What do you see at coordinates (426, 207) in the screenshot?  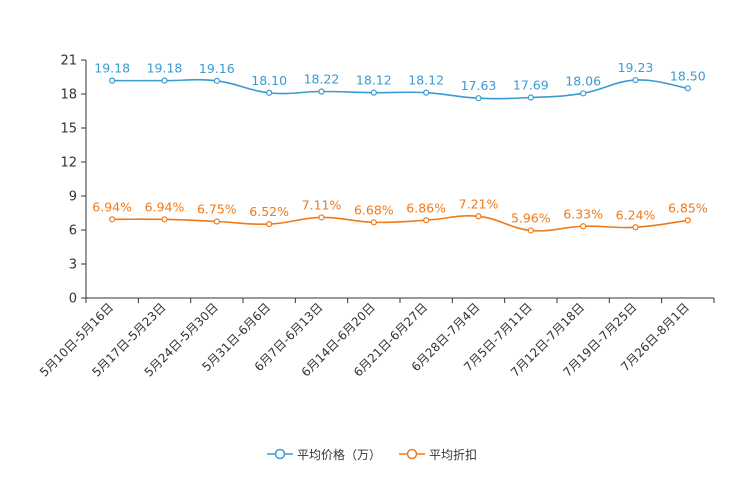 I see `data-label: 6.86%` at bounding box center [426, 207].